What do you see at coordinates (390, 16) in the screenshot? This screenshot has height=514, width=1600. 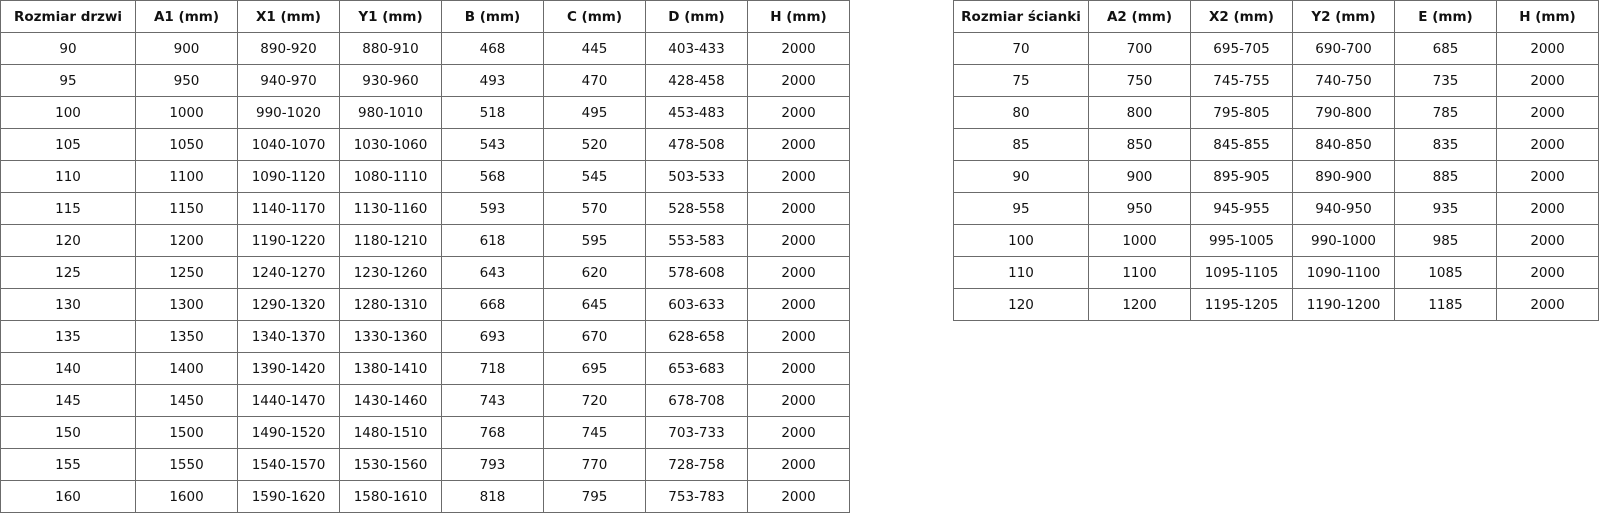 I see `column-header: Y1 (mm)` at bounding box center [390, 16].